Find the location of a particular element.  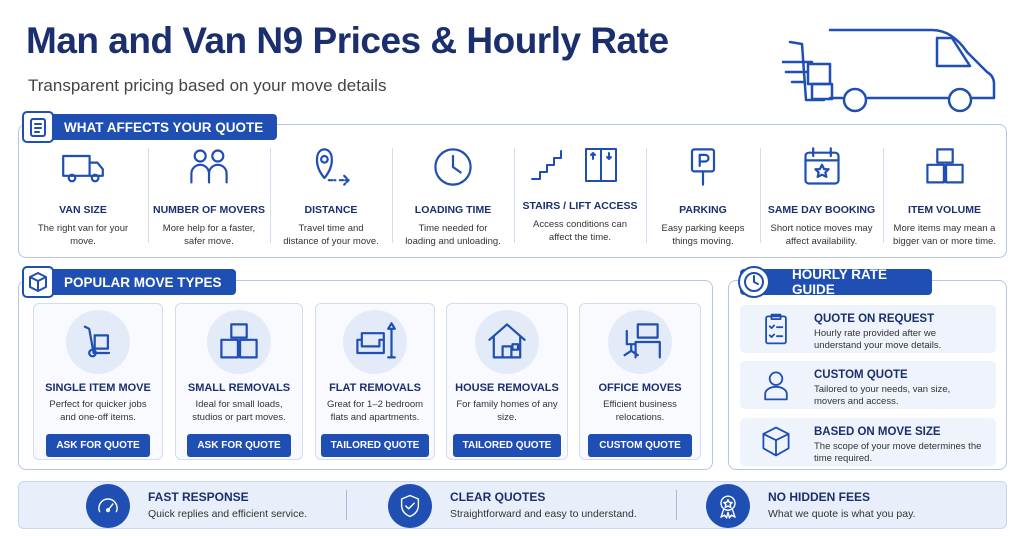

factor-title: LOADING TIME is located at coordinates (453, 210).